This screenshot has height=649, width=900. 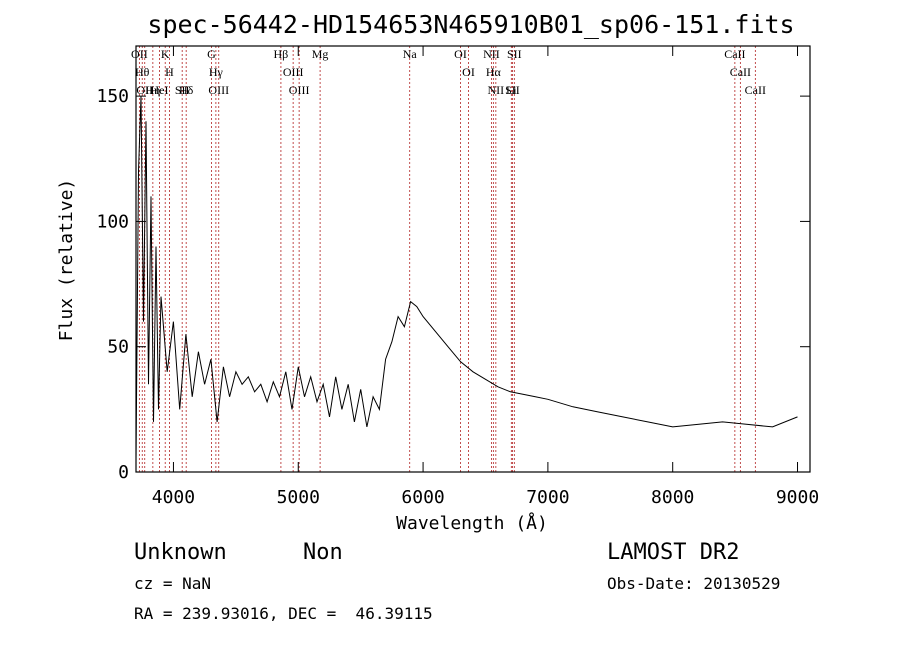 I want to click on line-marker-label: Hθ, so click(x=142, y=72).